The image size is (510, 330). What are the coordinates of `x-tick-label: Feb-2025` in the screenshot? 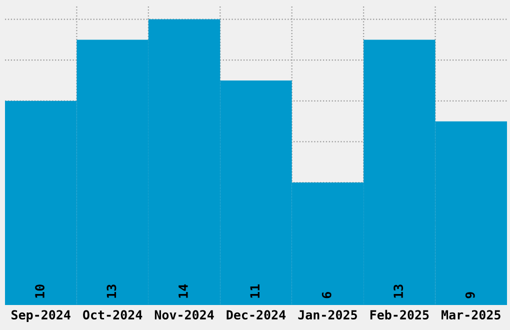 It's located at (399, 315).